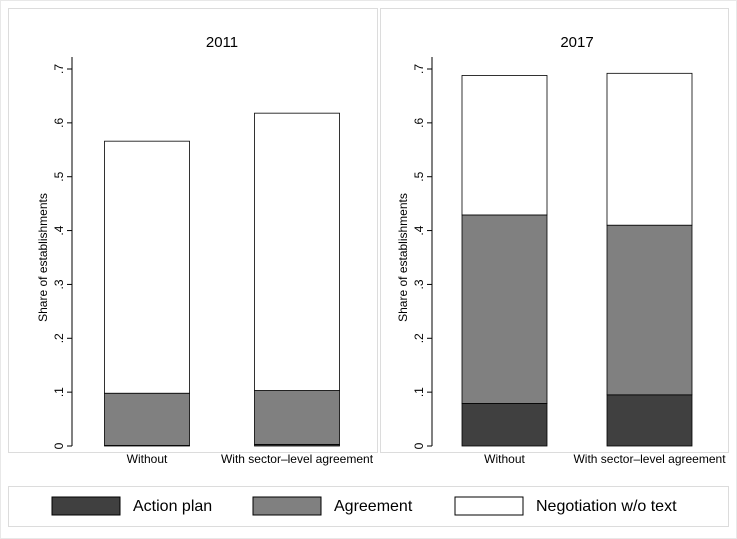 This screenshot has height=539, width=737. Describe the element at coordinates (222, 42) in the screenshot. I see `panel-title: 2011` at that location.